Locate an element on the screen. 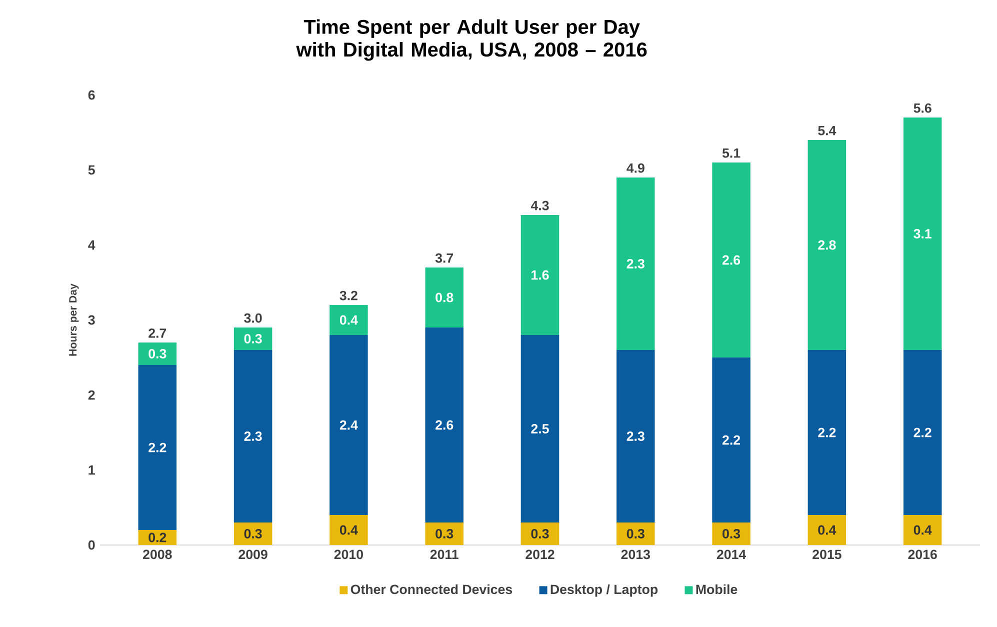  x-tick-label: 2008 is located at coordinates (157, 555).